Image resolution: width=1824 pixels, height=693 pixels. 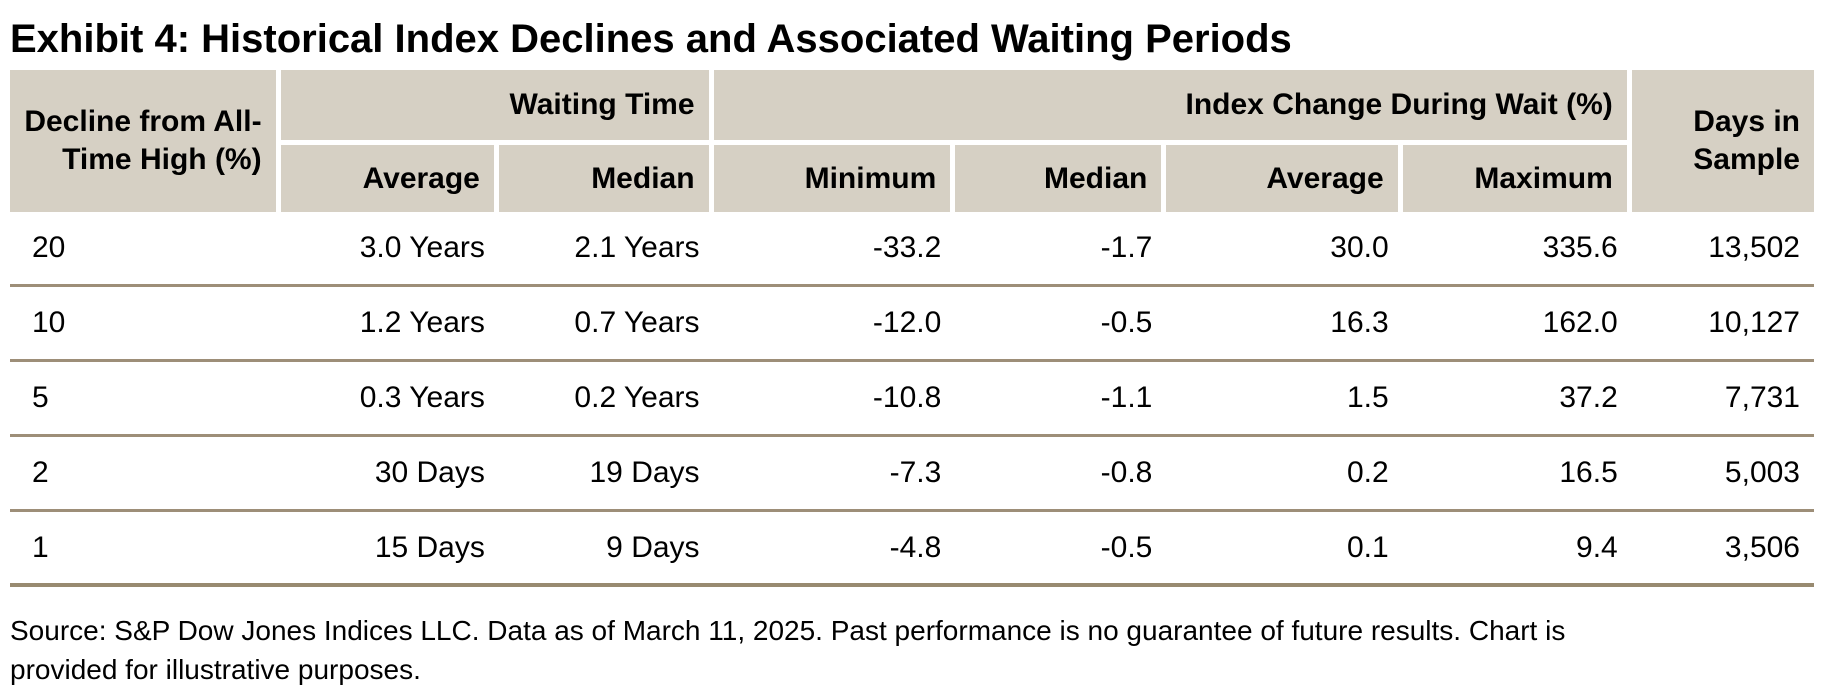 I want to click on source-note-line-2: provided for illustrative purposes., so click(x=215, y=669).